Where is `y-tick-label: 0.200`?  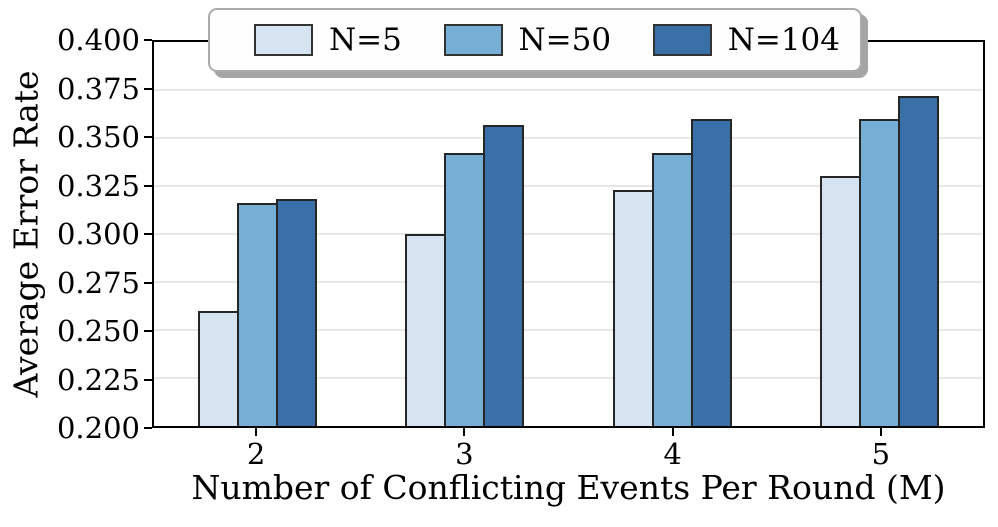
y-tick-label: 0.200 is located at coordinates (98, 428).